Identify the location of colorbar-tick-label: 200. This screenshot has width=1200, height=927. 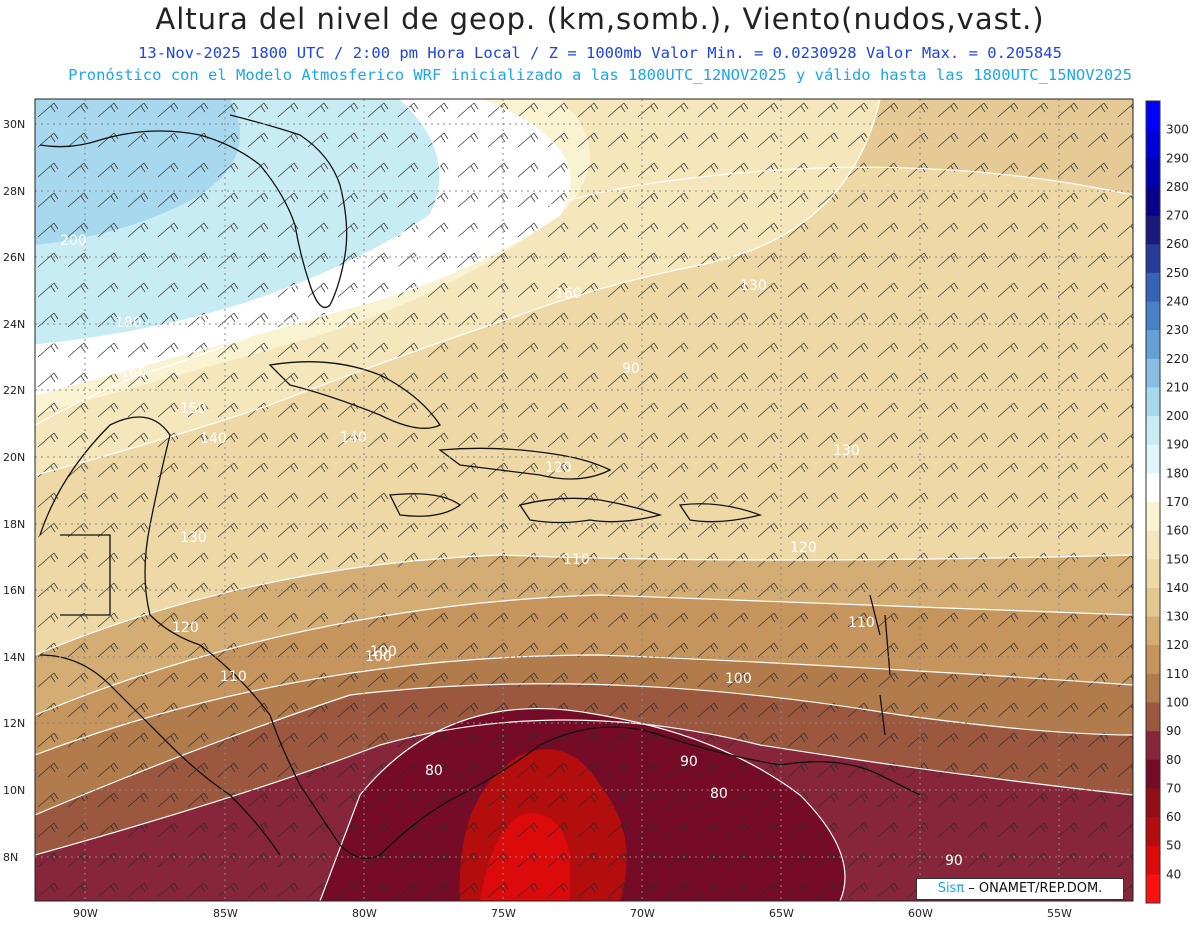
(1177, 416).